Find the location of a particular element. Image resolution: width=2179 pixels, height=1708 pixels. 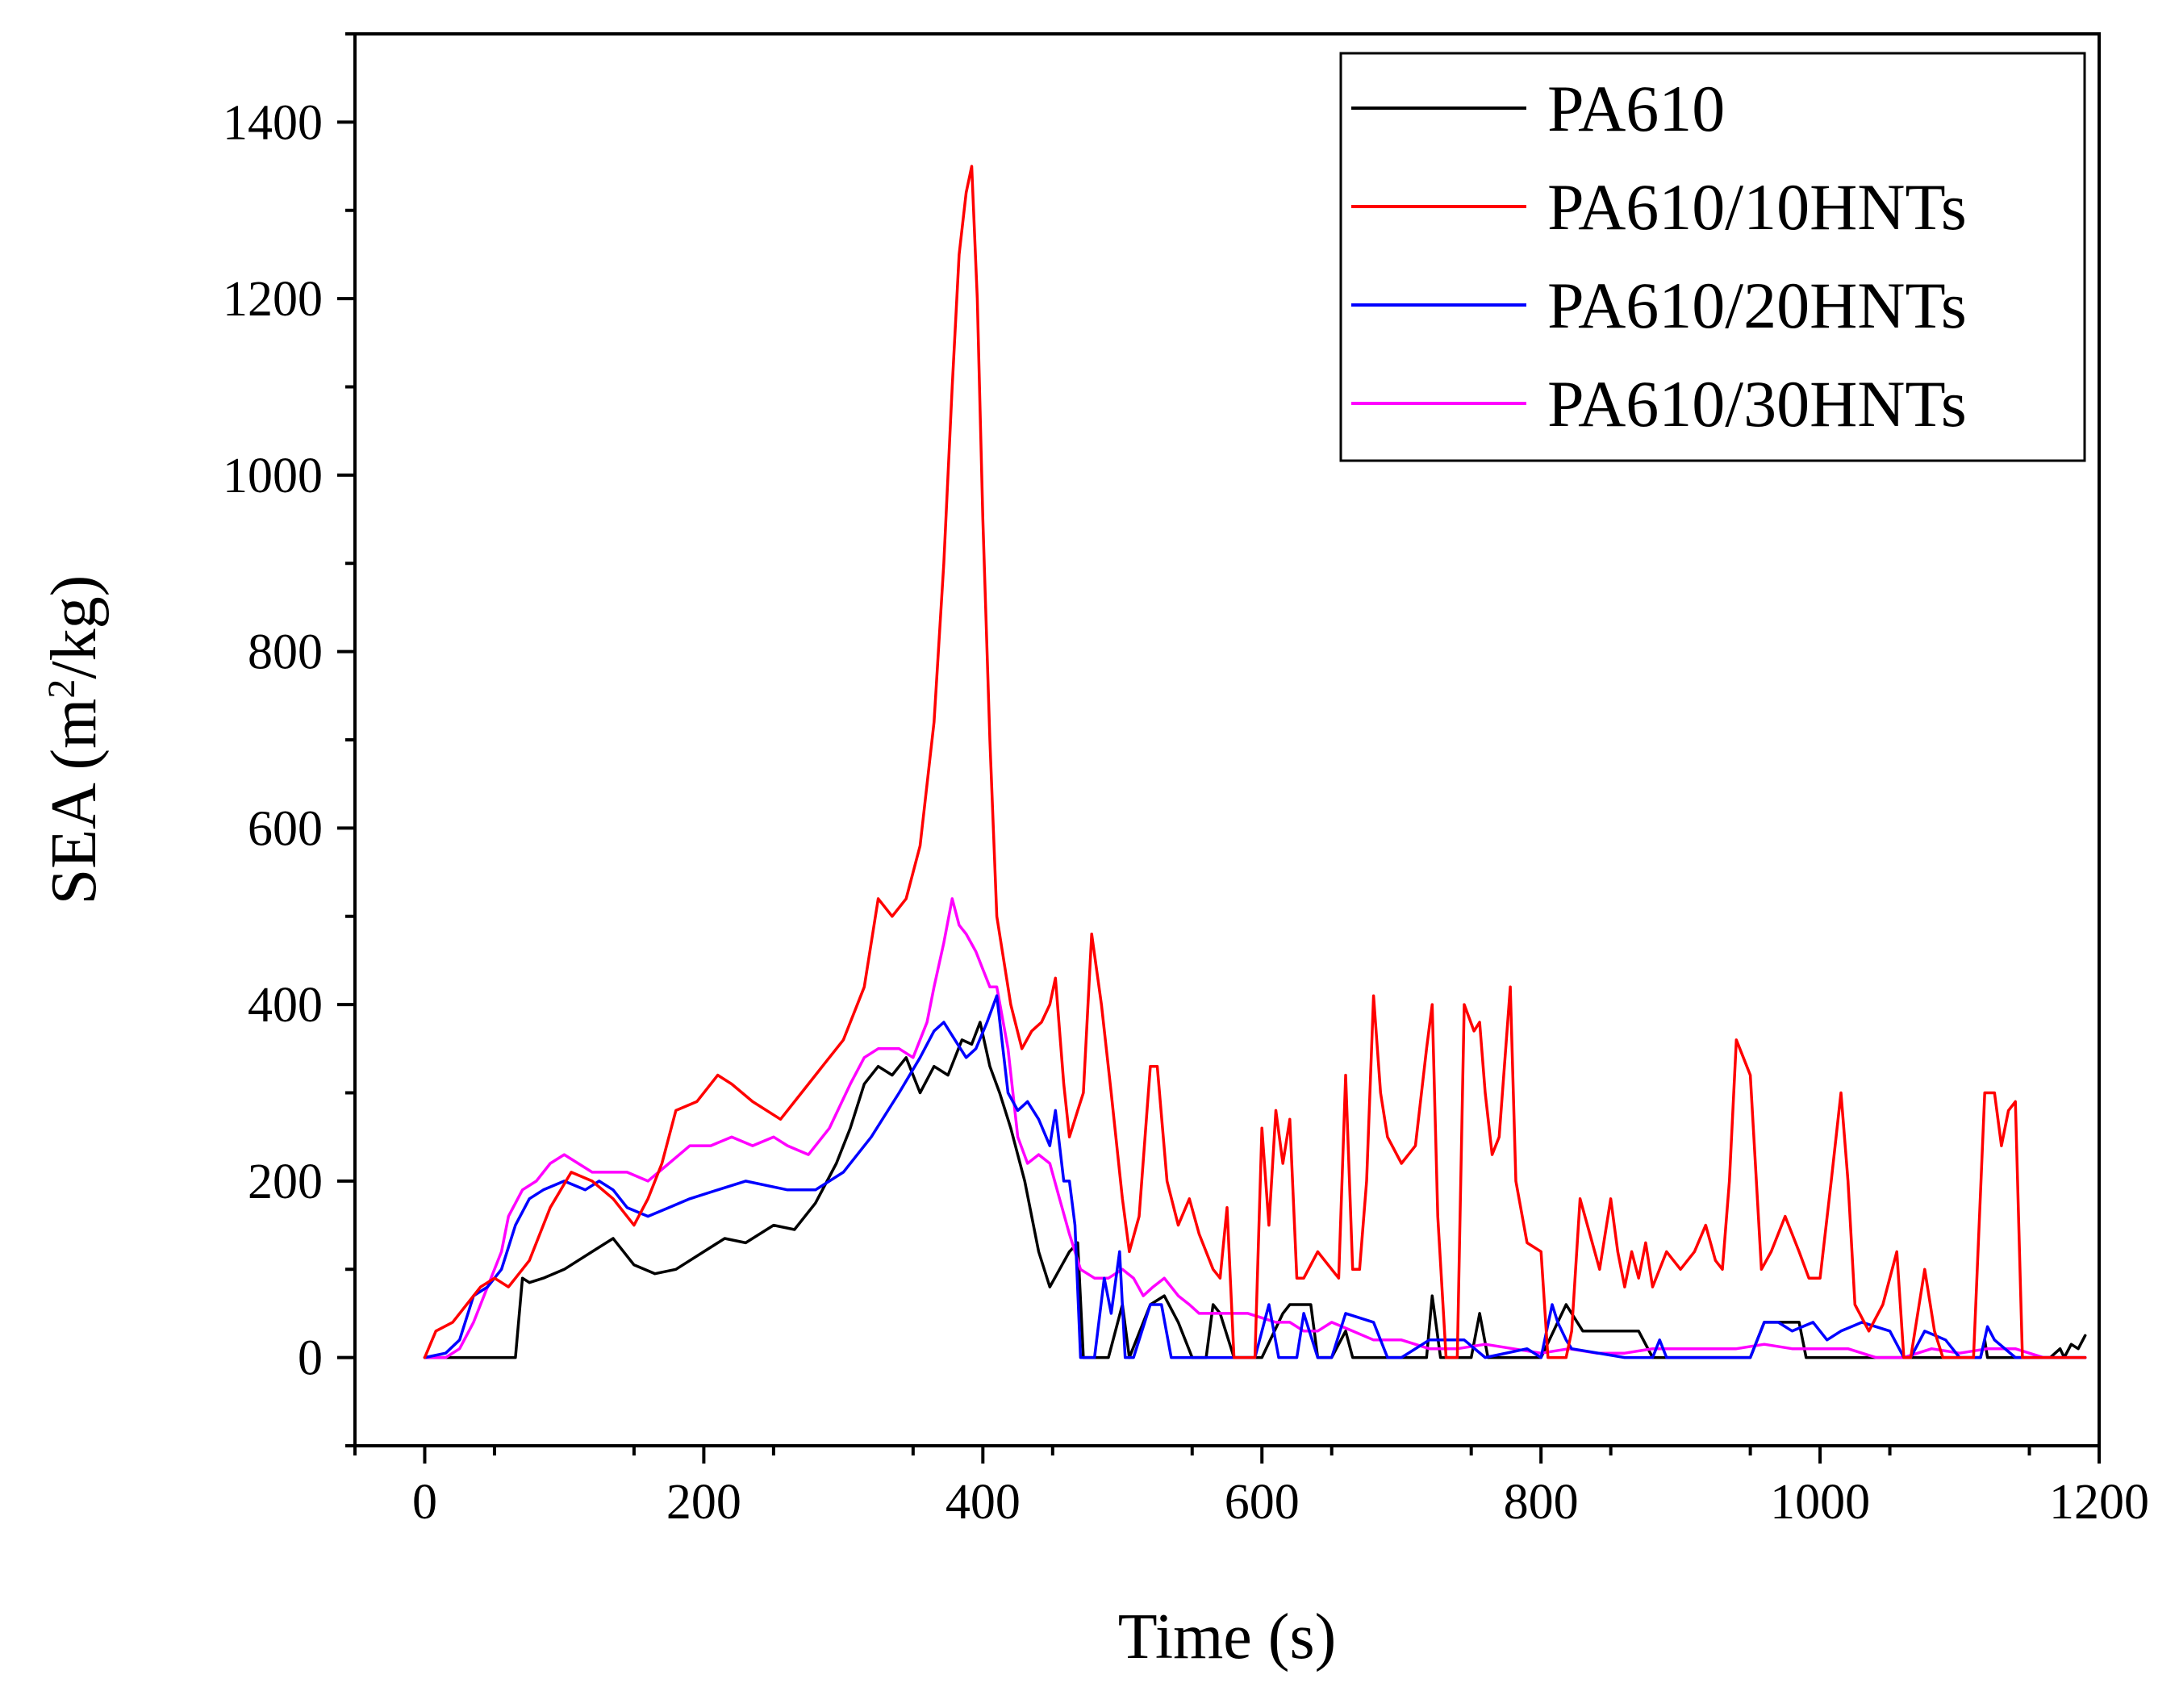

y-axis: 0 200 400 600 800 1000 1200 1400 is located at coordinates (289, 739).